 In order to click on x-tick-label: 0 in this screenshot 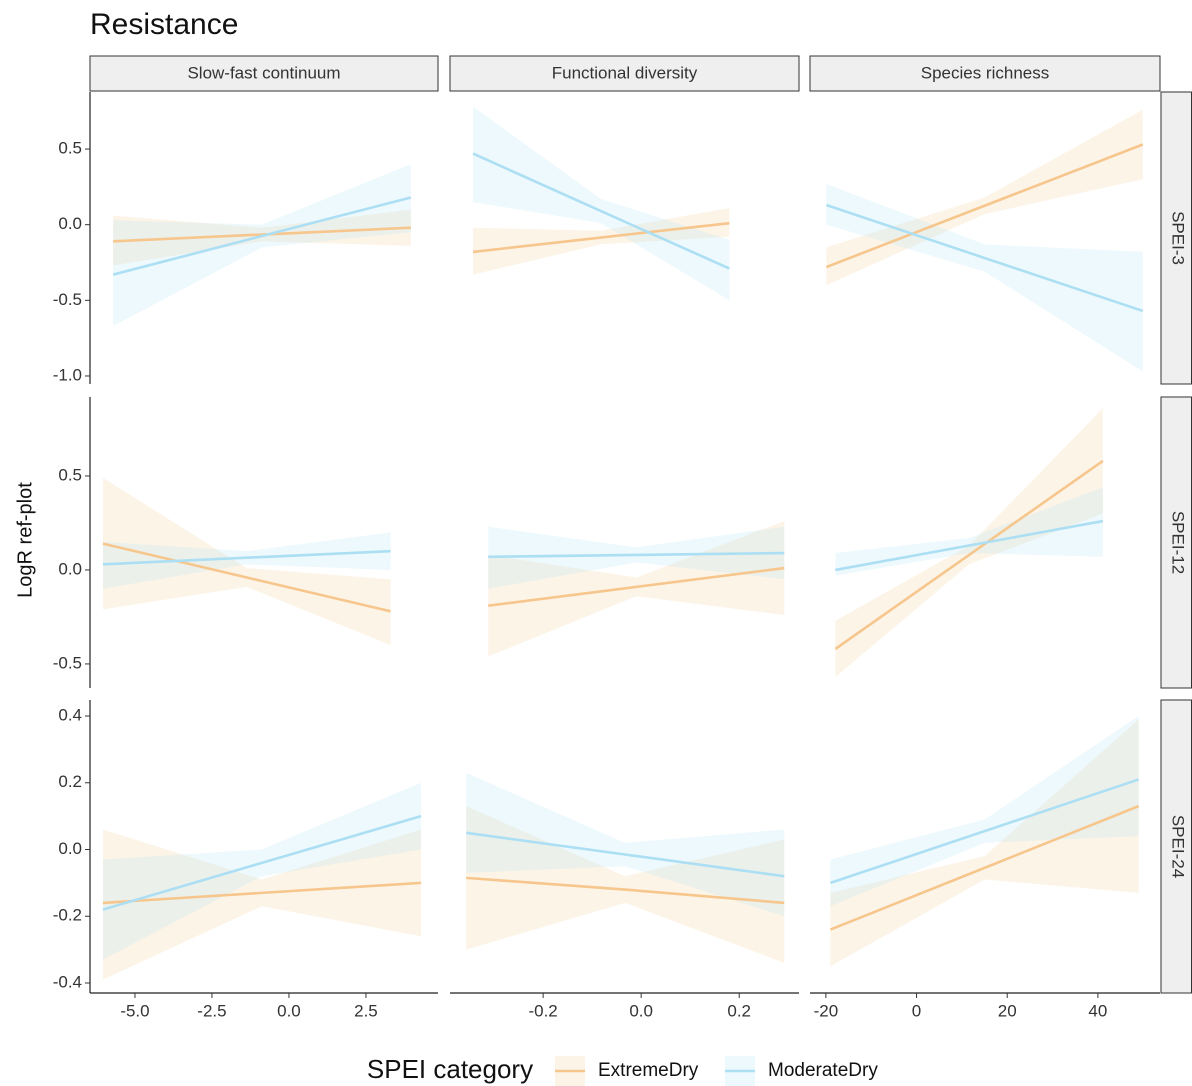, I will do `click(916, 1010)`.